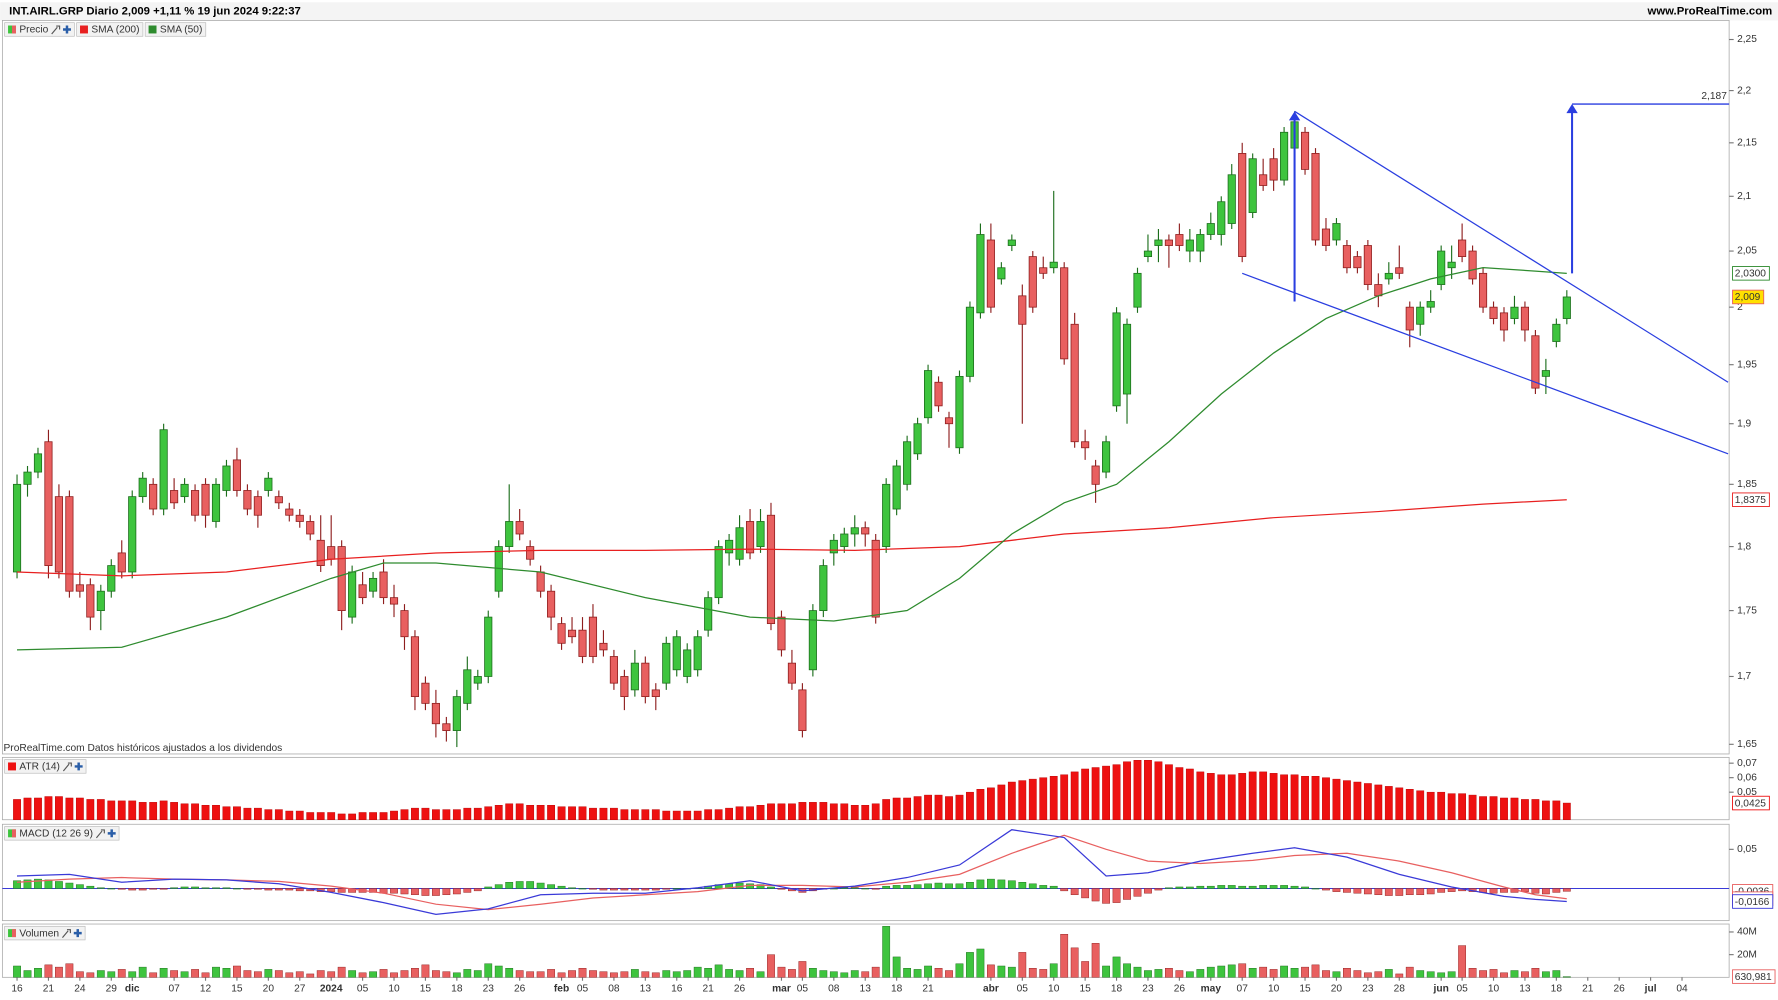 Image resolution: width=1778 pixels, height=1000 pixels. I want to click on legend-item, so click(175, 29).